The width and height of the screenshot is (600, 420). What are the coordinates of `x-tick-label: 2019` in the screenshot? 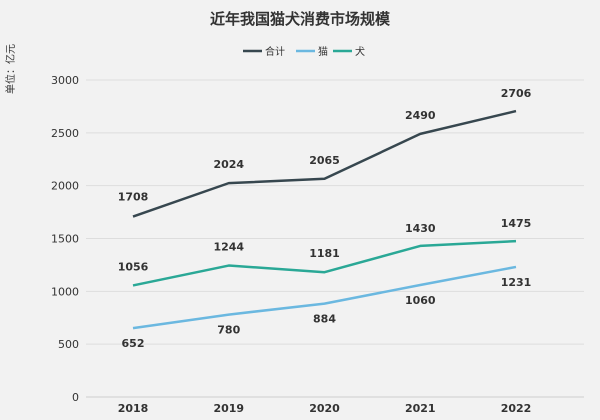 It's located at (228, 408).